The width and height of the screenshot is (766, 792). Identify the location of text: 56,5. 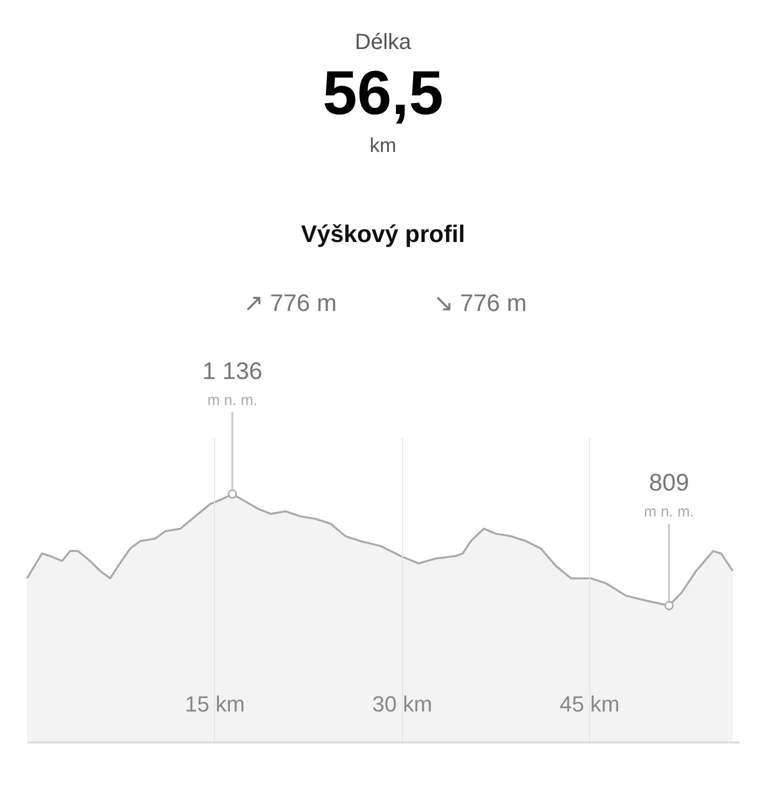
(383, 93).